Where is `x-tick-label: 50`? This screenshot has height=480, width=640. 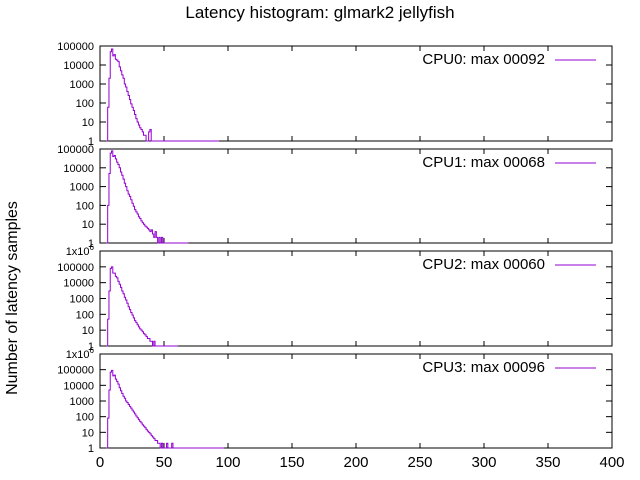 x-tick-label: 50 is located at coordinates (164, 462).